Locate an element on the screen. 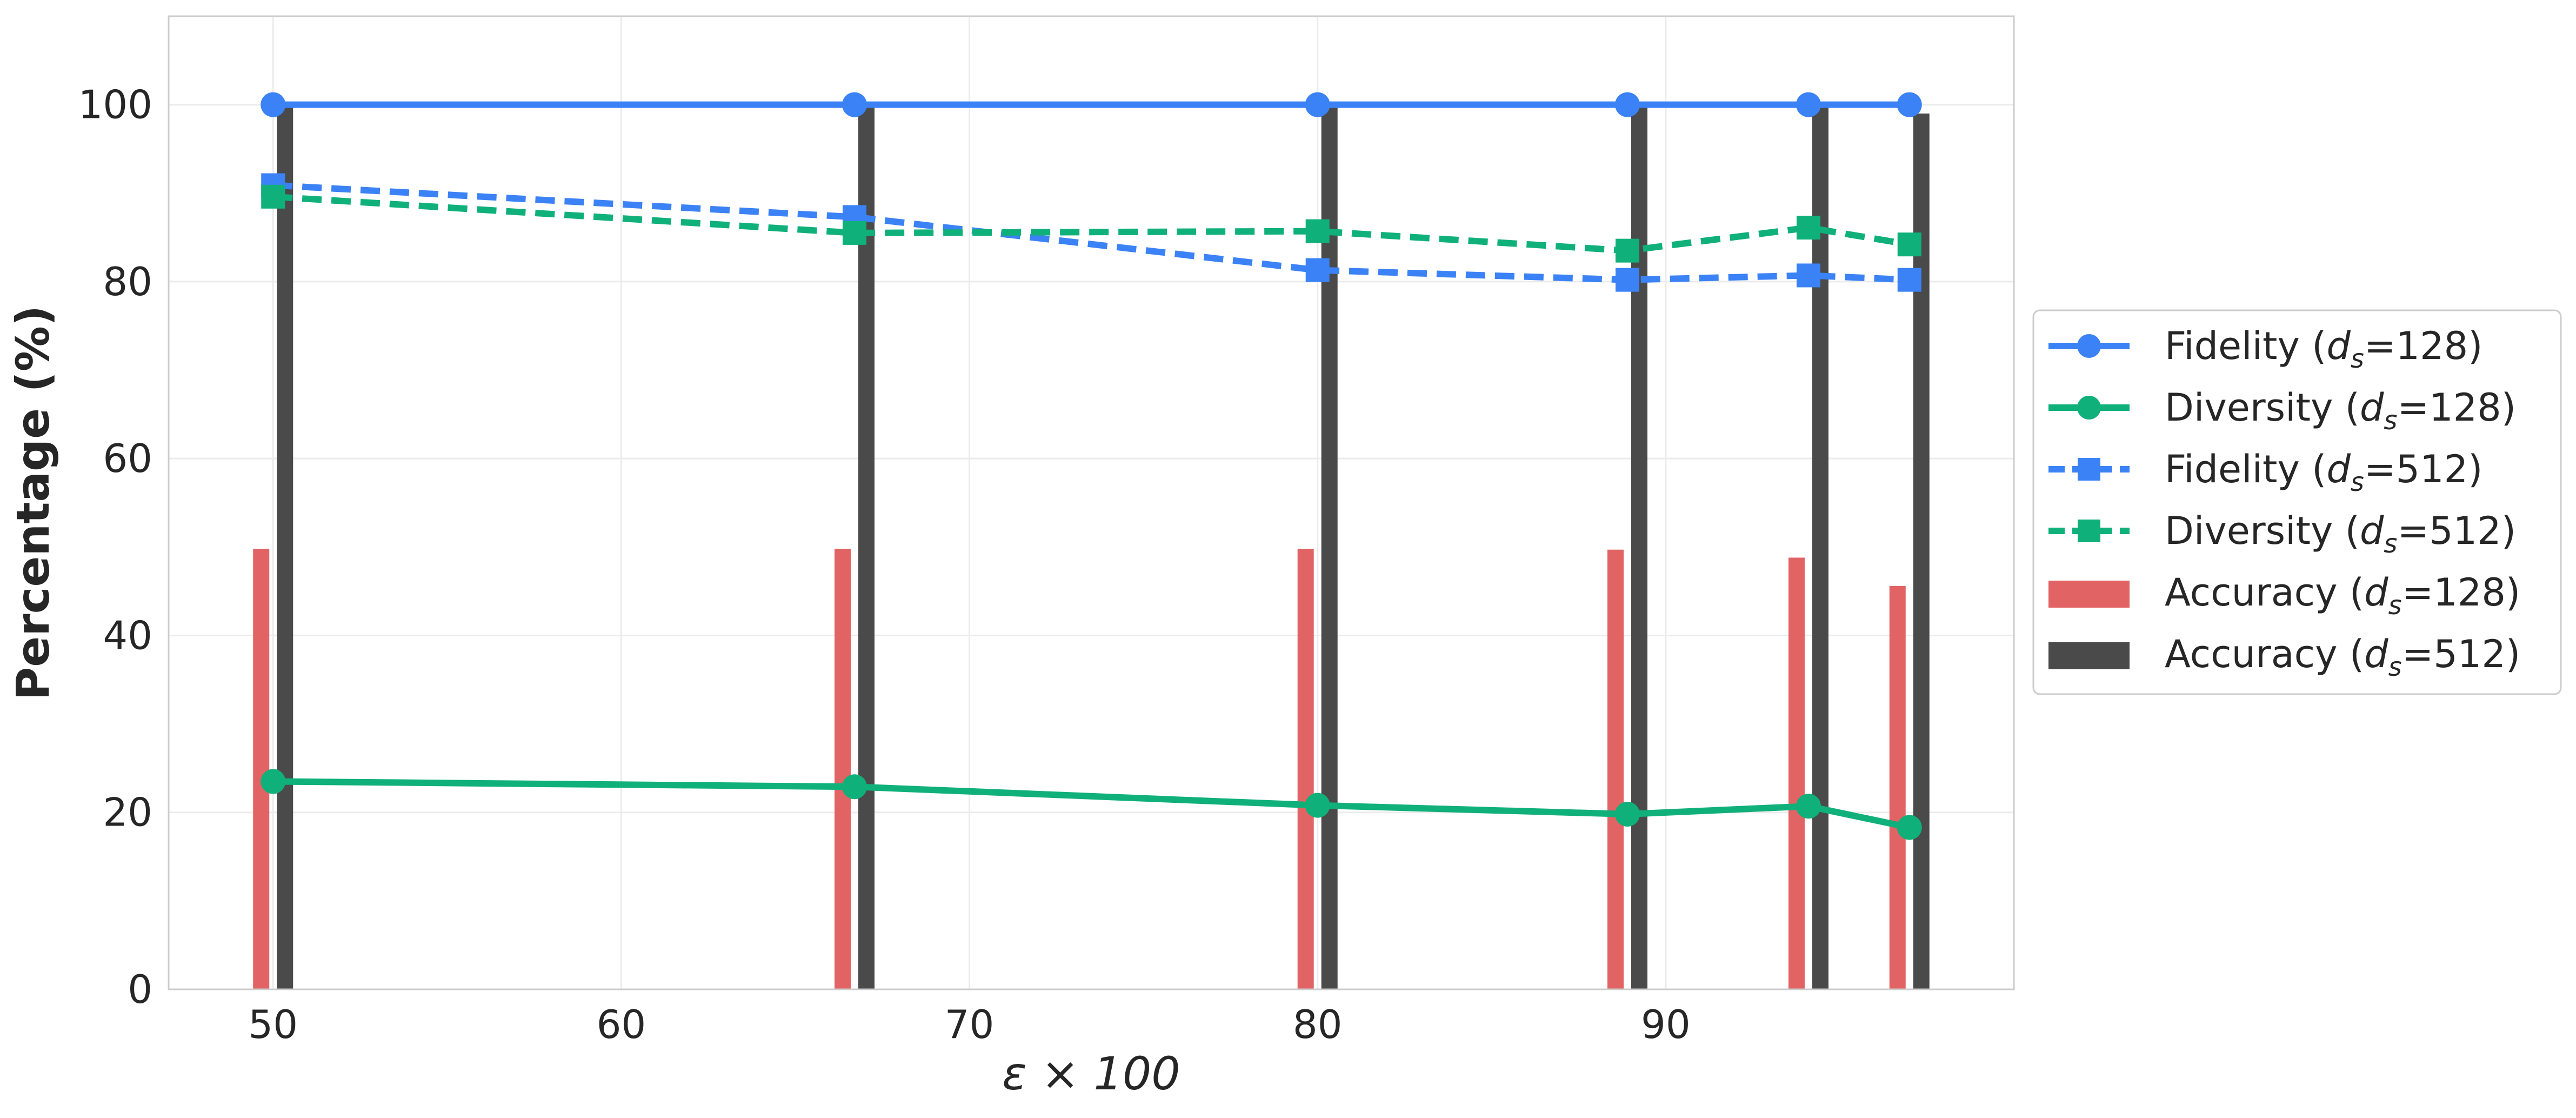  legend-frame is located at coordinates (2297, 502).